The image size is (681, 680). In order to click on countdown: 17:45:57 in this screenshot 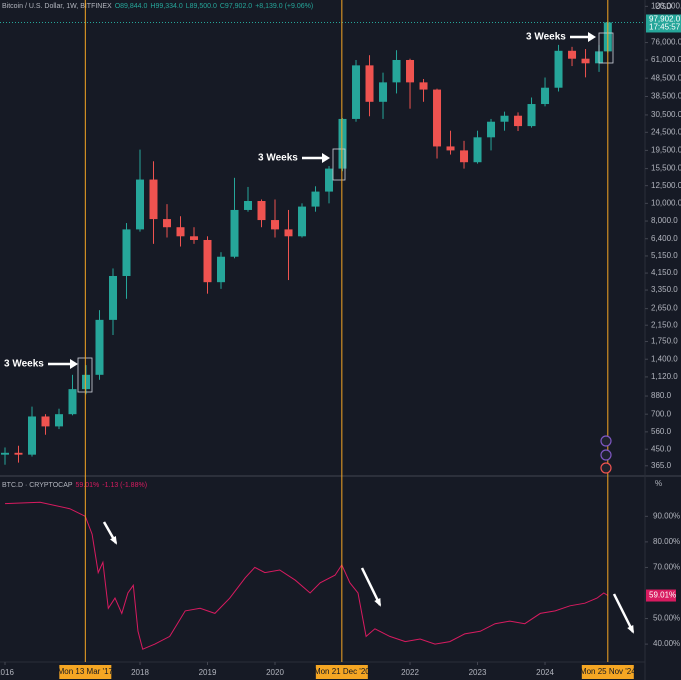, I will do `click(665, 27)`.